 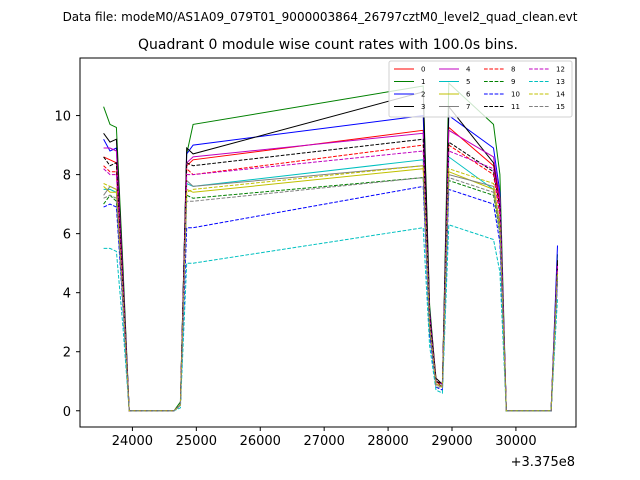 What do you see at coordinates (67, 176) in the screenshot?
I see `y-tick-label: 8` at bounding box center [67, 176].